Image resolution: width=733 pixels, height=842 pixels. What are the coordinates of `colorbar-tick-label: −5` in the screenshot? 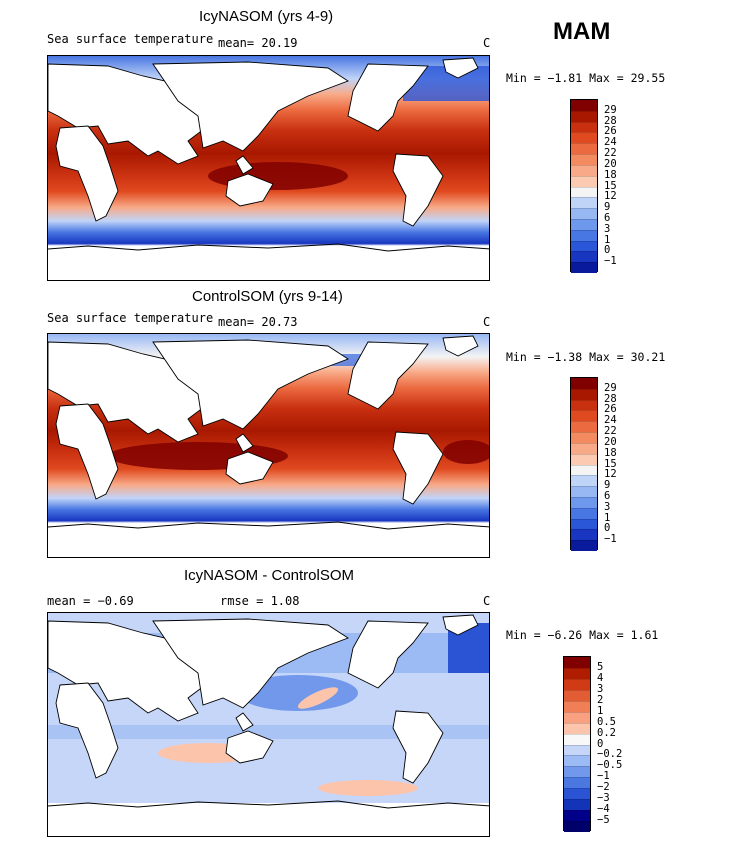 It's located at (603, 820).